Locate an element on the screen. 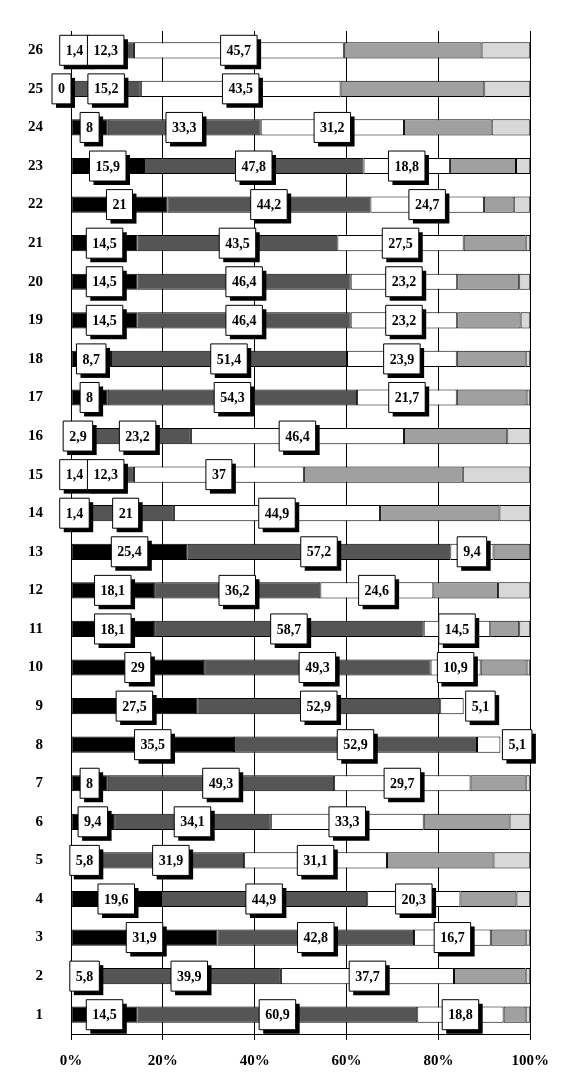  x-tick-label: 100% is located at coordinates (530, 1059).